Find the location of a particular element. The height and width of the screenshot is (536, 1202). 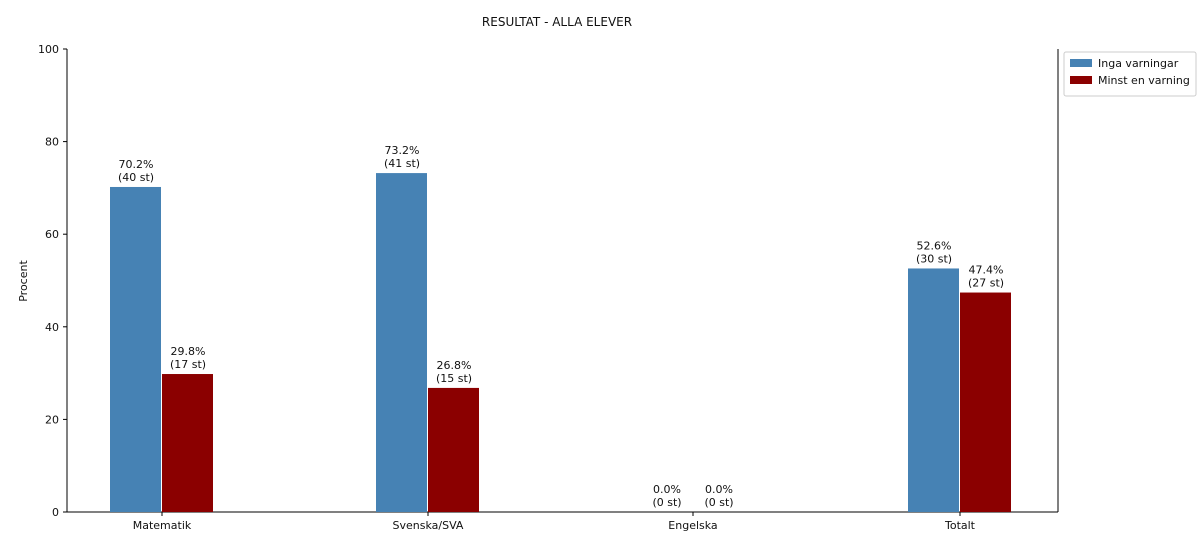

bar-value-label: 52.6% is located at coordinates (934, 245).